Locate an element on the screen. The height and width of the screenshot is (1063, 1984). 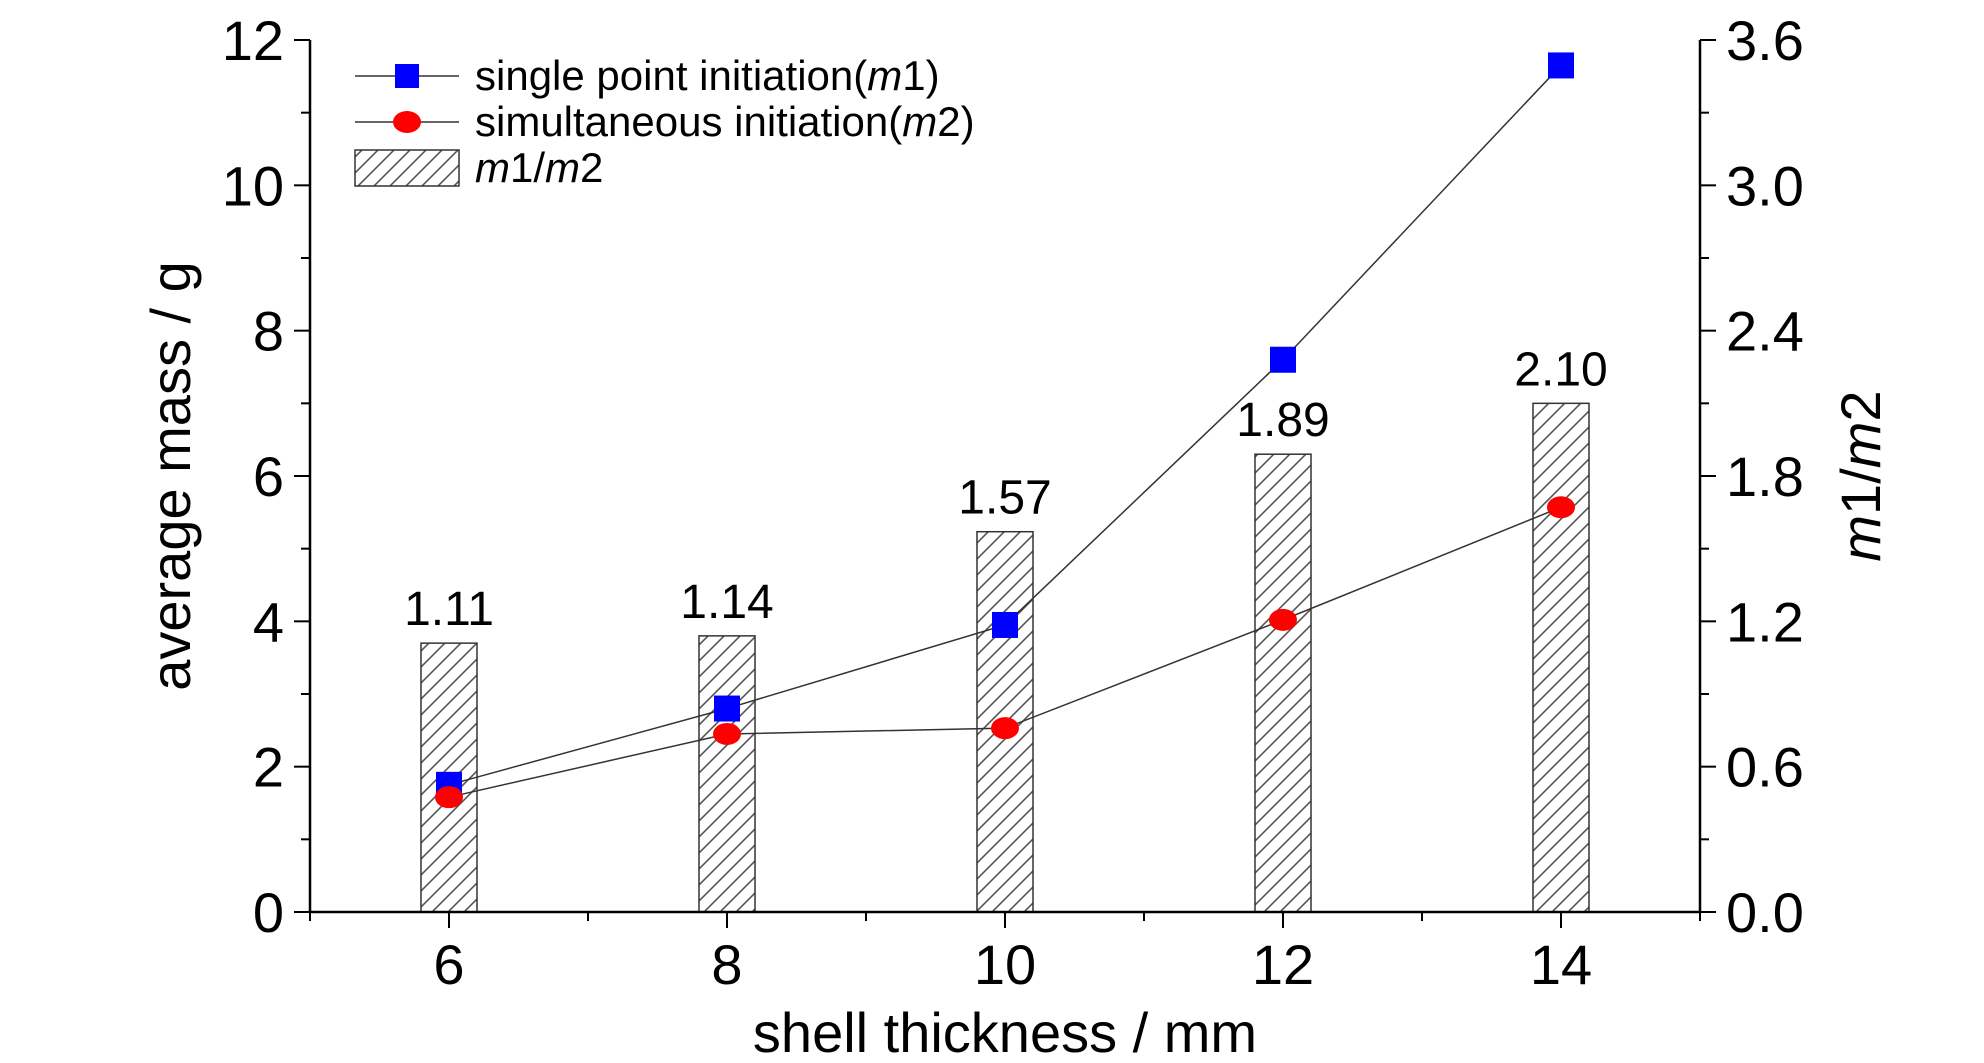
bar-label-10: 1.57 is located at coordinates (1004, 498).